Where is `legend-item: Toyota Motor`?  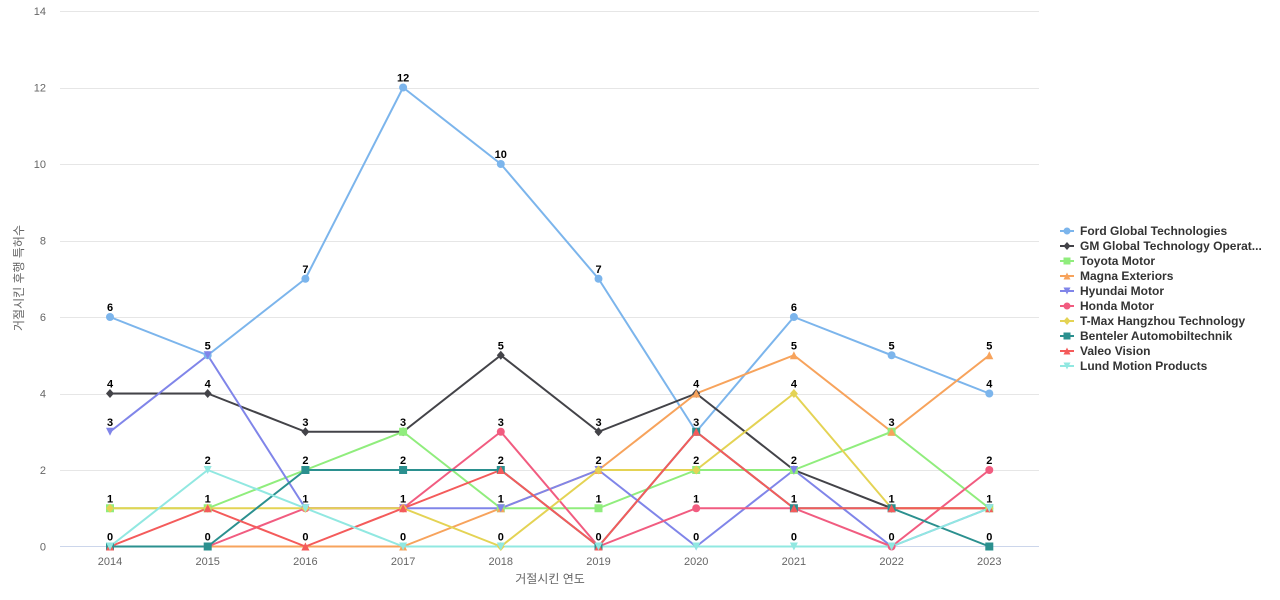 legend-item: Toyota Motor is located at coordinates (1107, 261).